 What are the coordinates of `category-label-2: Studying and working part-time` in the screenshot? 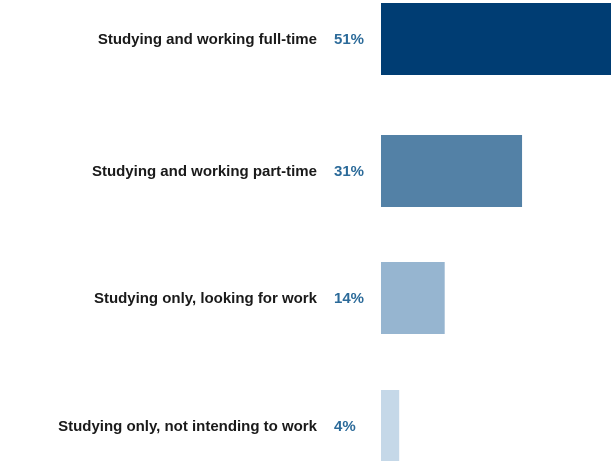 It's located at (204, 171).